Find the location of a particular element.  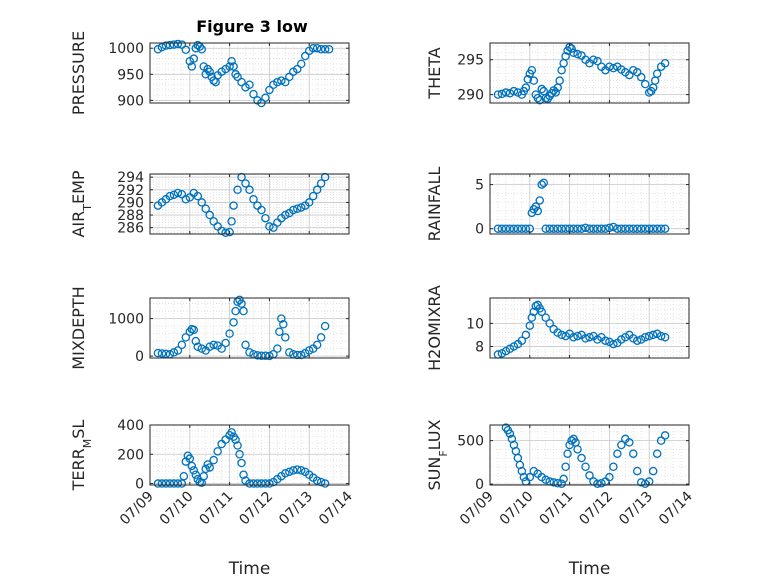

y-tick-label: 290 is located at coordinates (470, 96).